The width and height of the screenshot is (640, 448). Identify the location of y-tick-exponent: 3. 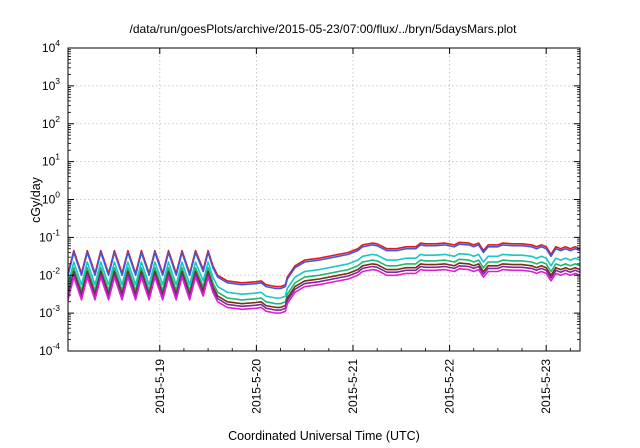
(57, 81).